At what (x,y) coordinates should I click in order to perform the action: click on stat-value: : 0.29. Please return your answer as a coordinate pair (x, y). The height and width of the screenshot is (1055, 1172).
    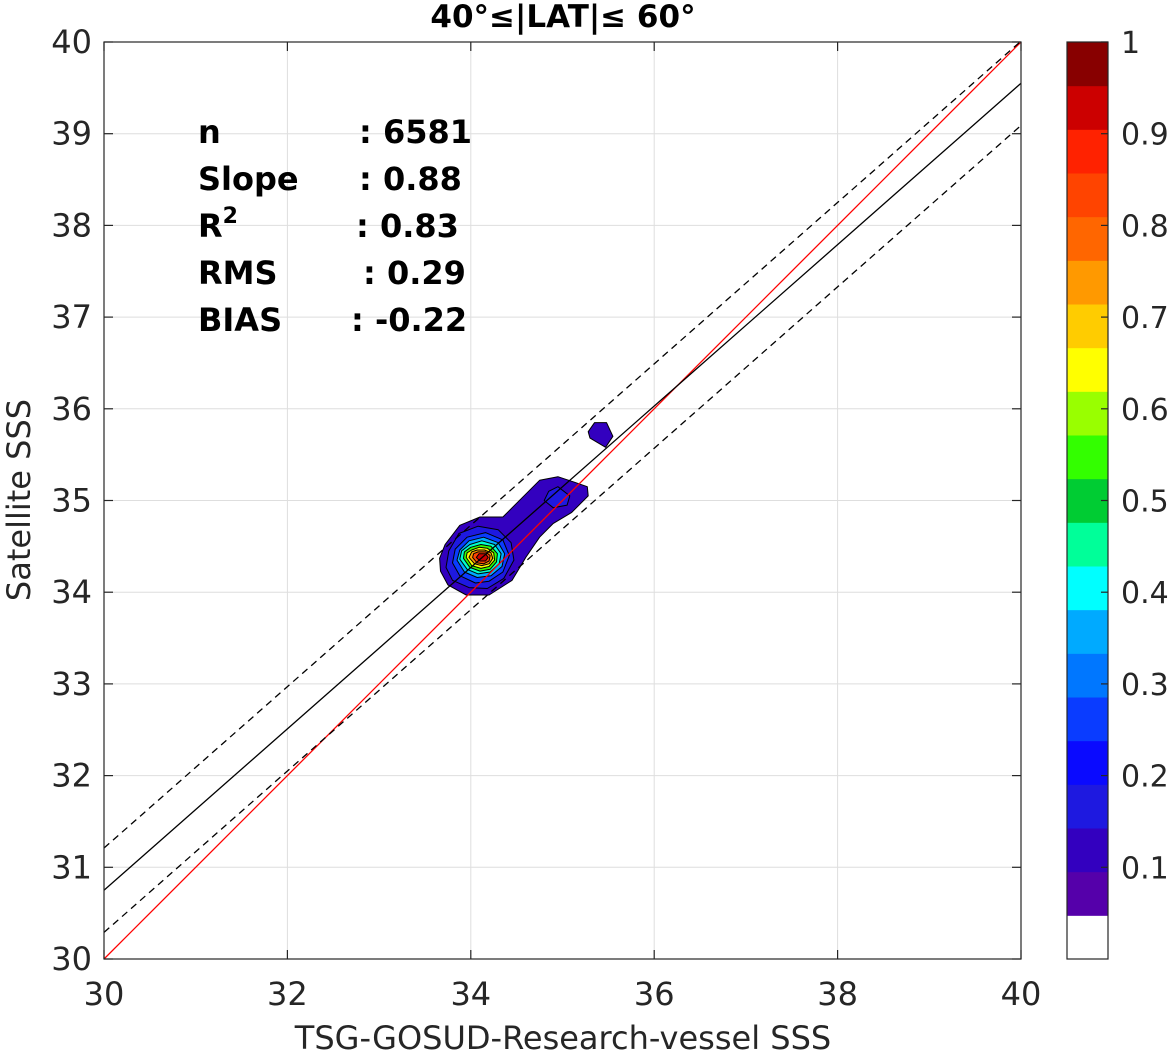
    Looking at the image, I should click on (414, 273).